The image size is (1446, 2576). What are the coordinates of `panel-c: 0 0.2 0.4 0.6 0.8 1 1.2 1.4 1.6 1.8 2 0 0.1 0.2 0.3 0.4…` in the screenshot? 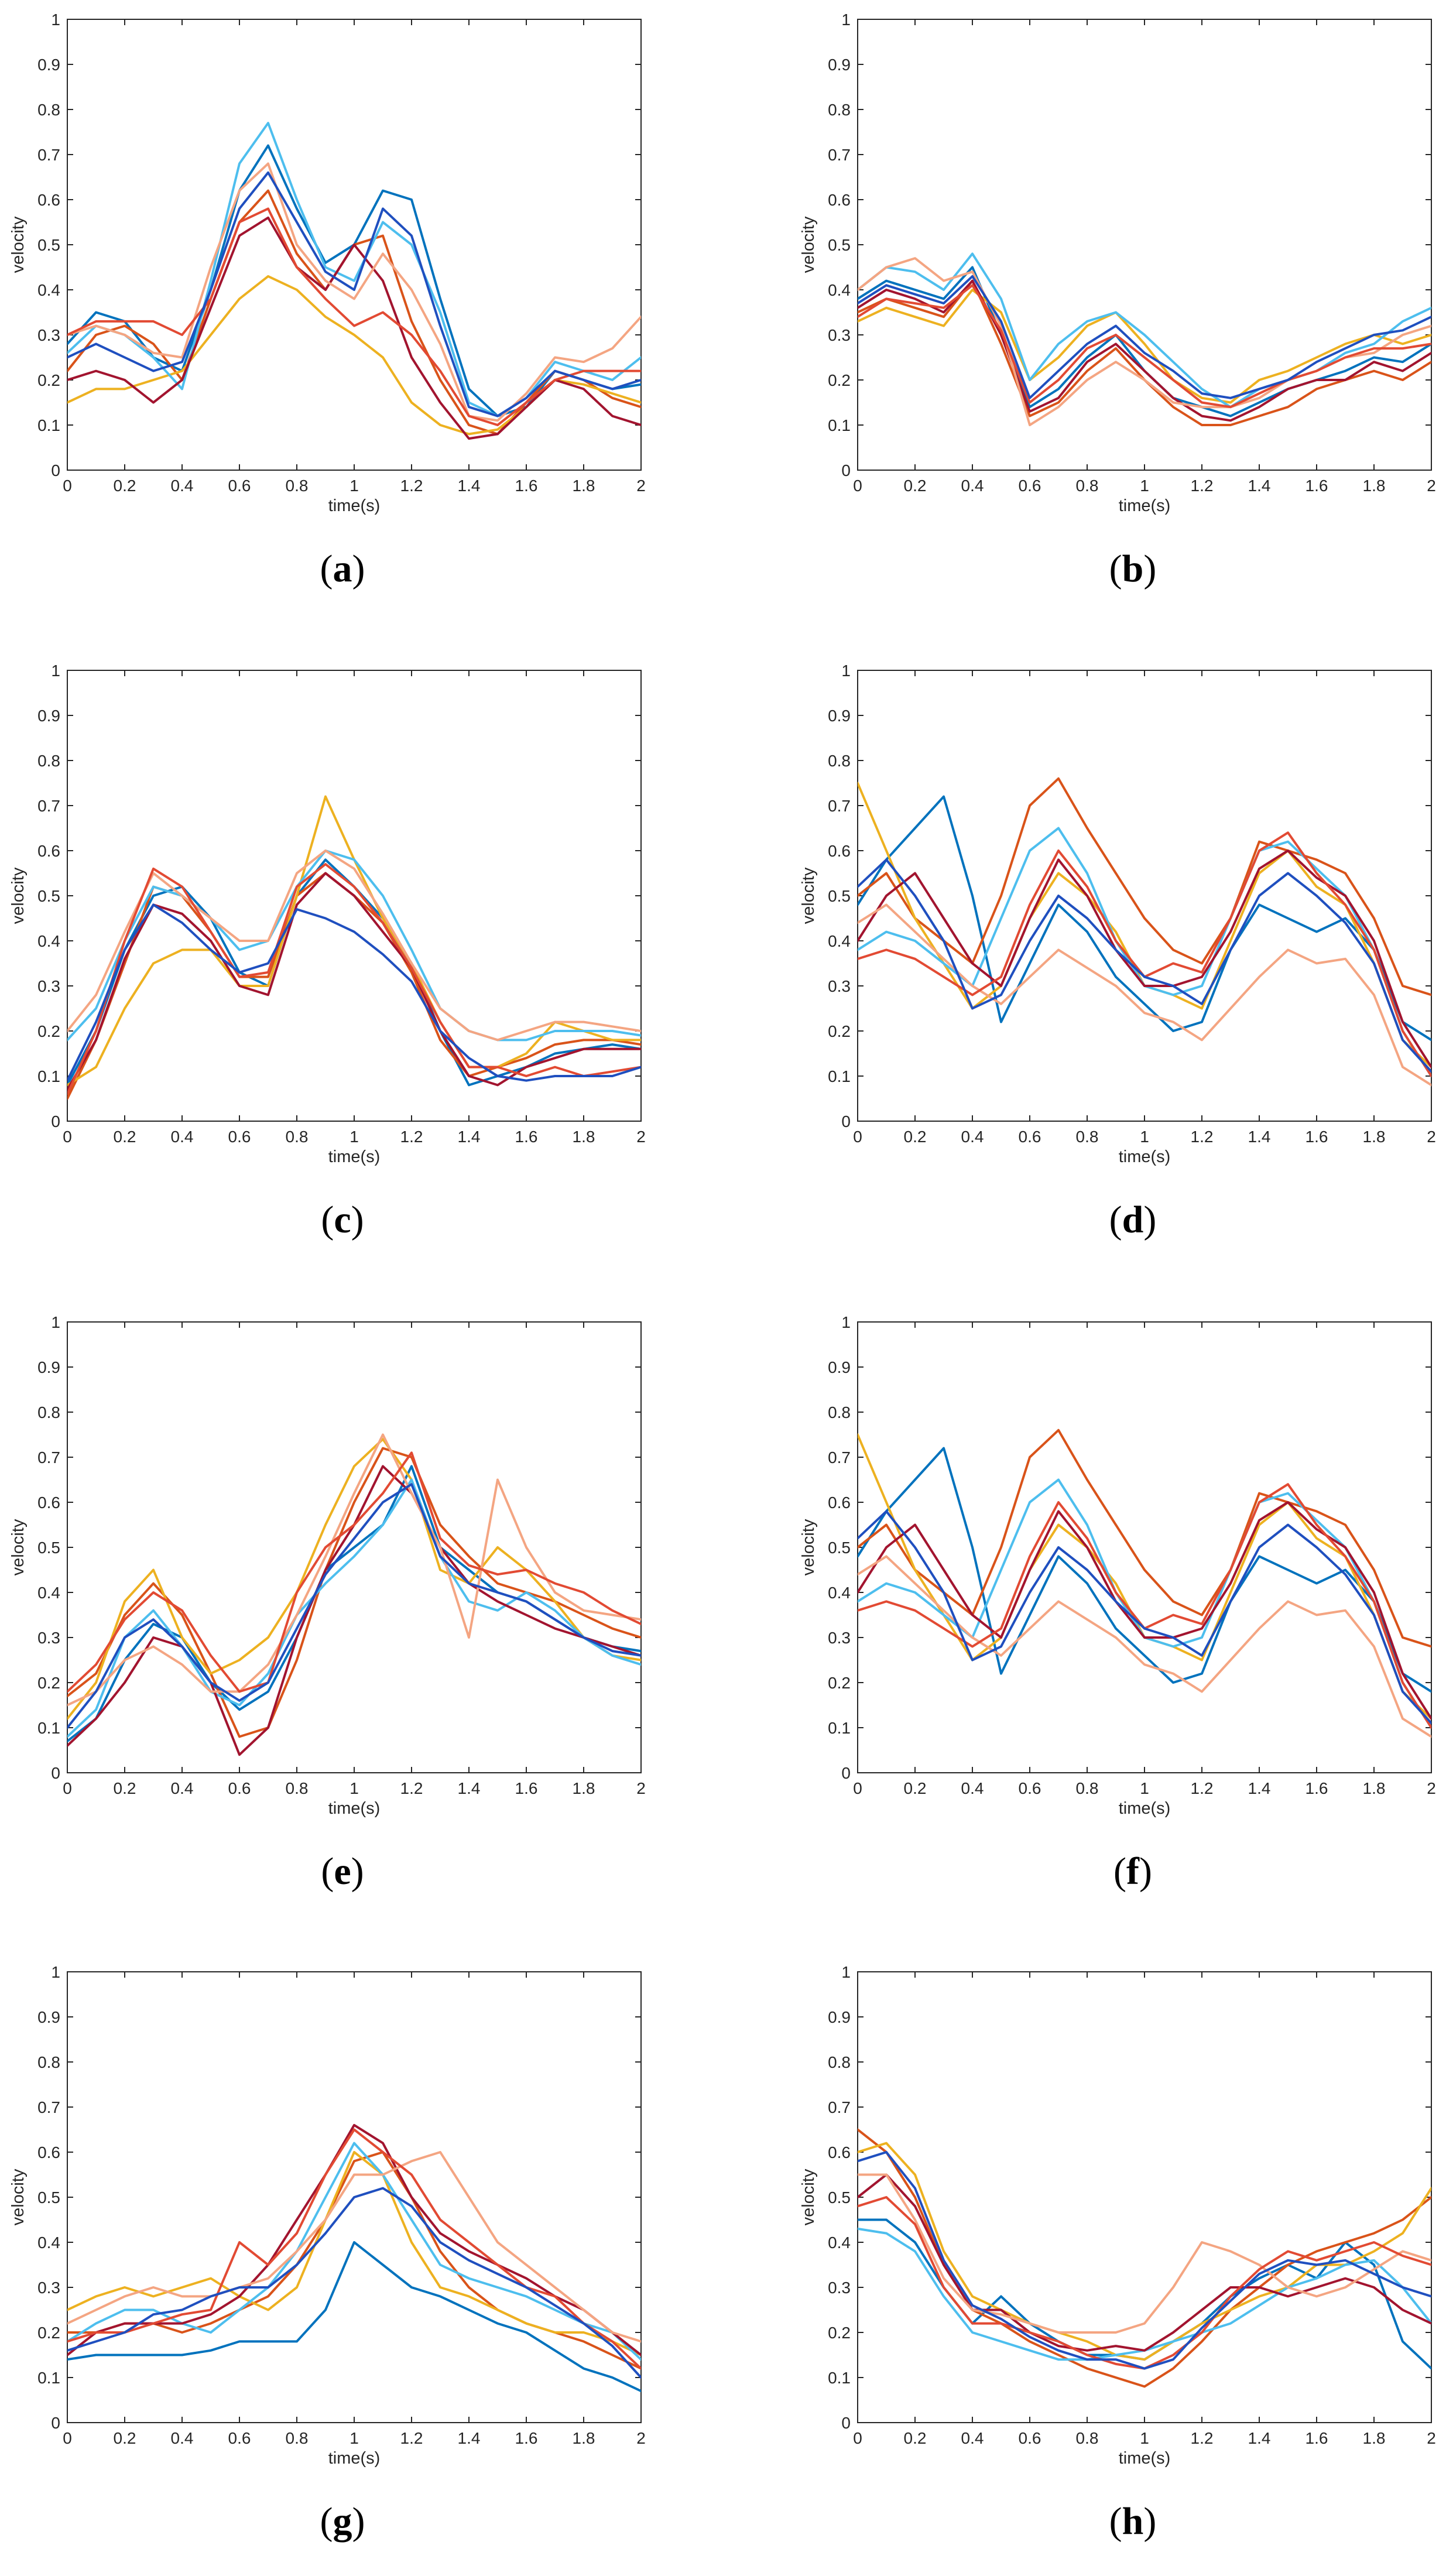 It's located at (327, 951).